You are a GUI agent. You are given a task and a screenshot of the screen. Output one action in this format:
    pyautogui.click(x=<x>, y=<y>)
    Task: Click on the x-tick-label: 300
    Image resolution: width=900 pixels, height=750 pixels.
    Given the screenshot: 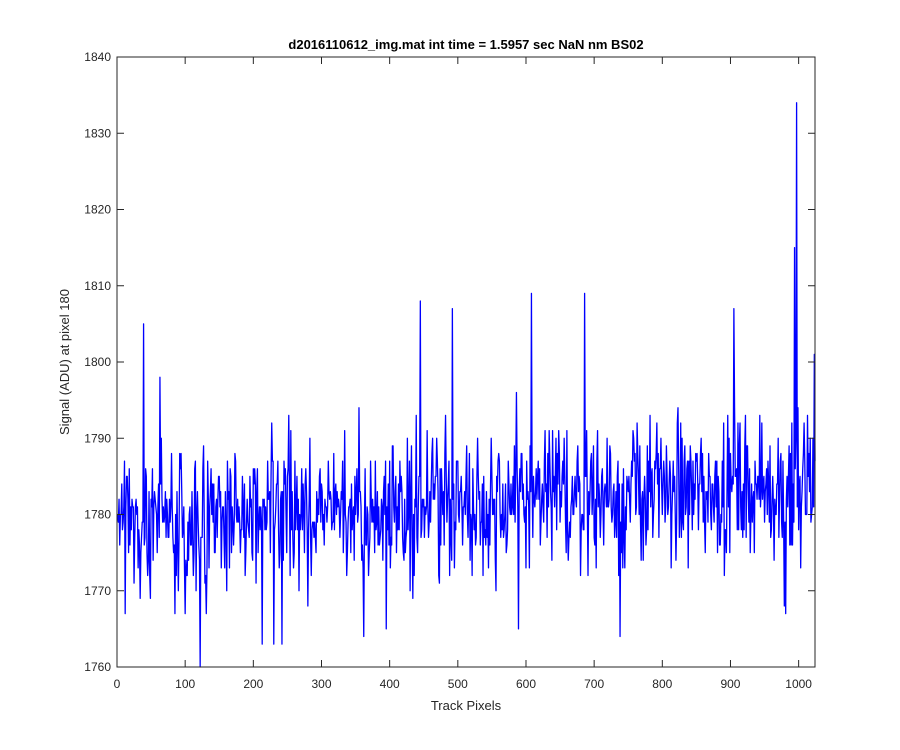 What is the action you would take?
    pyautogui.click(x=321, y=684)
    